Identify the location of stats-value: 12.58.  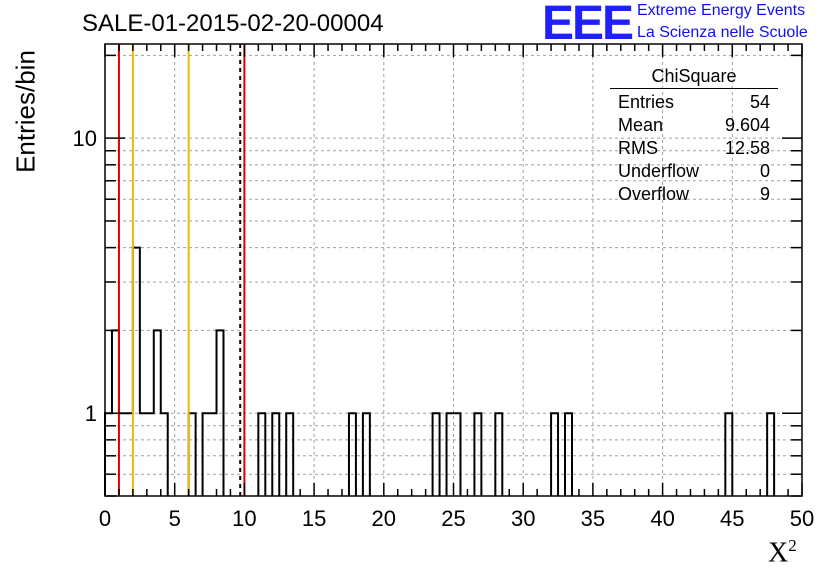
(747, 148).